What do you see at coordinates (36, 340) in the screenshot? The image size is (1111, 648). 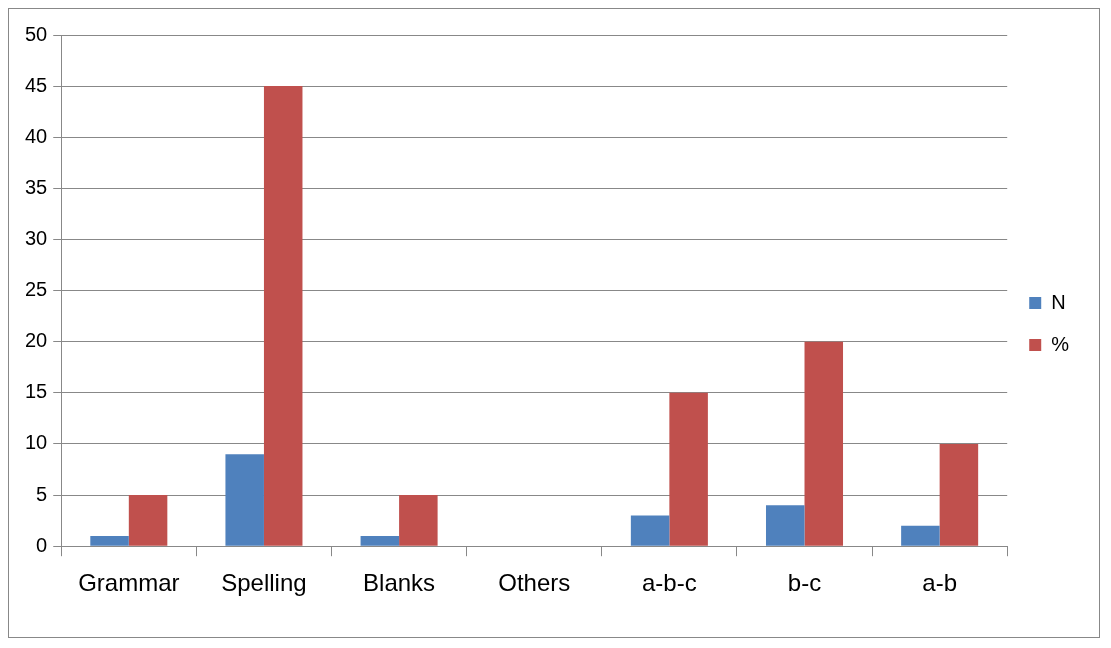 I see `y-tick-label: 20` at bounding box center [36, 340].